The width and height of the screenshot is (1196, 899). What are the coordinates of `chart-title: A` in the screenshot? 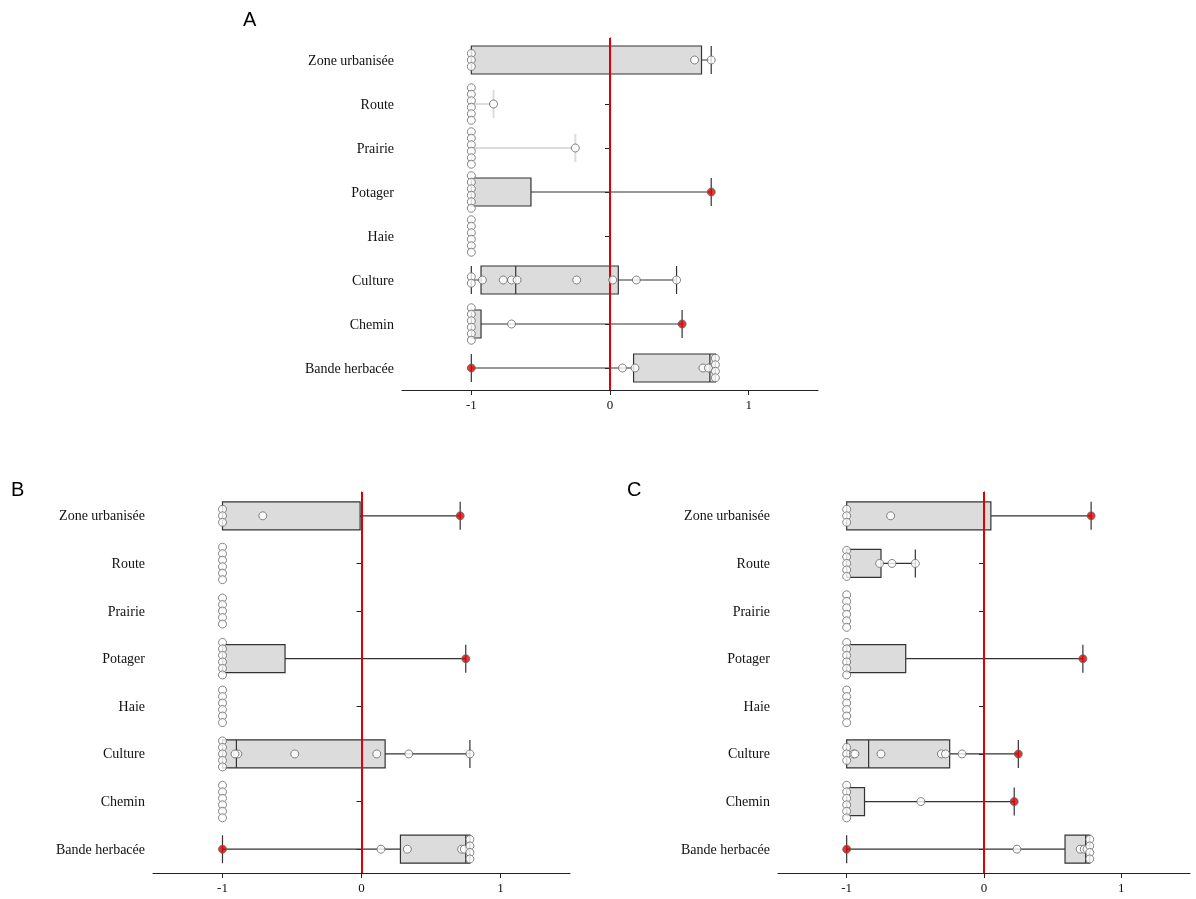 It's located at (250, 19).